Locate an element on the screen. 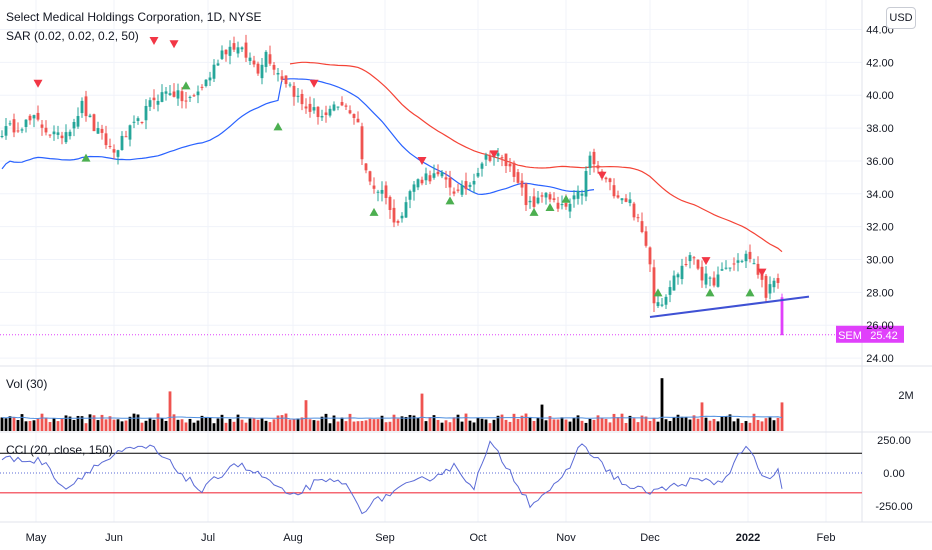 The image size is (932, 550). time-tick-label: Sep is located at coordinates (385, 538).